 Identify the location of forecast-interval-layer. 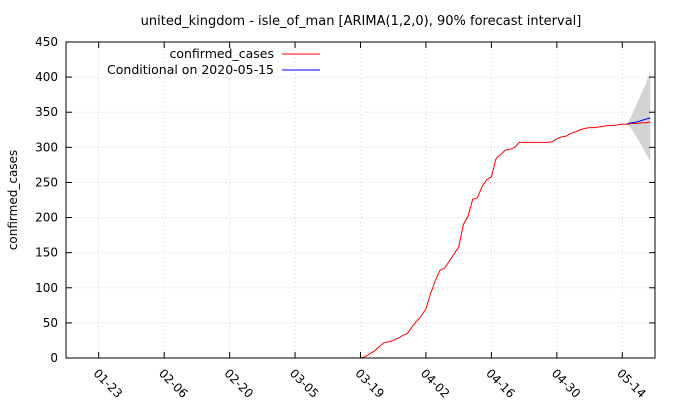
(638, 116).